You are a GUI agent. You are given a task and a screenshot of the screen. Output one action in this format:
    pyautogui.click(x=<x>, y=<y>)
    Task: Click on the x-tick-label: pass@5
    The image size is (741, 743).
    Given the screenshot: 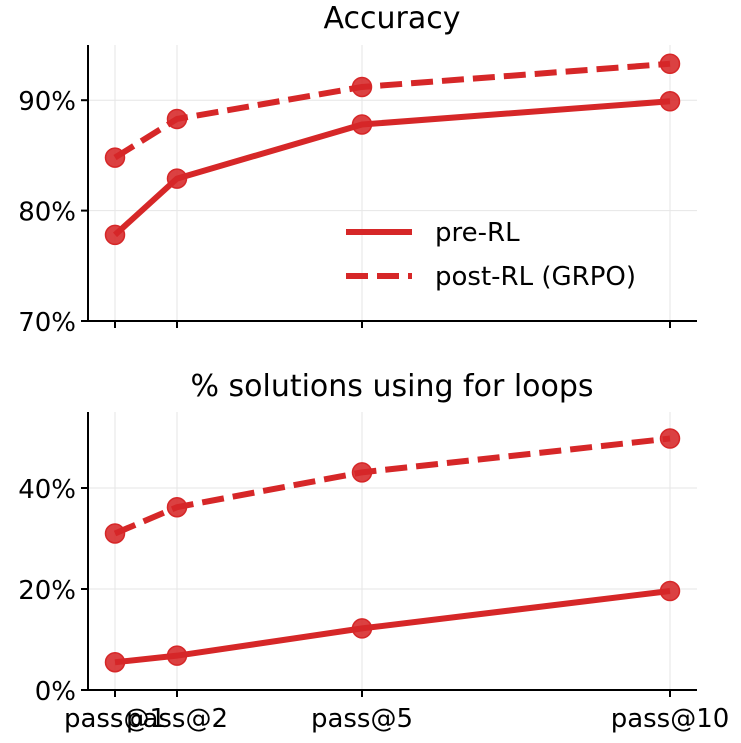 What is the action you would take?
    pyautogui.click(x=362, y=719)
    